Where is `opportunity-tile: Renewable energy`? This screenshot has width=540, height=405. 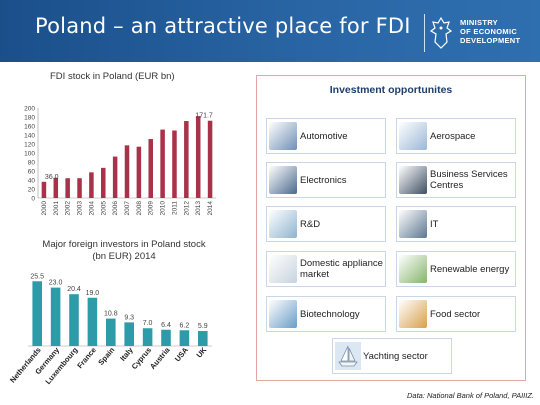
opportunity-tile: Renewable energy is located at coordinates (456, 269).